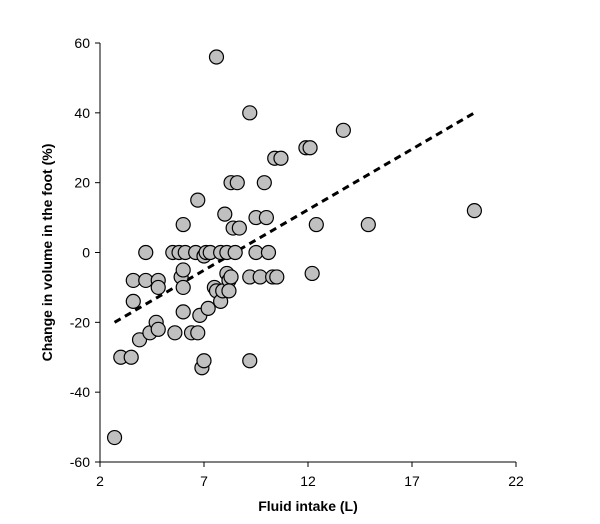 The height and width of the screenshot is (524, 600). I want to click on x-tick-label: 22, so click(516, 481).